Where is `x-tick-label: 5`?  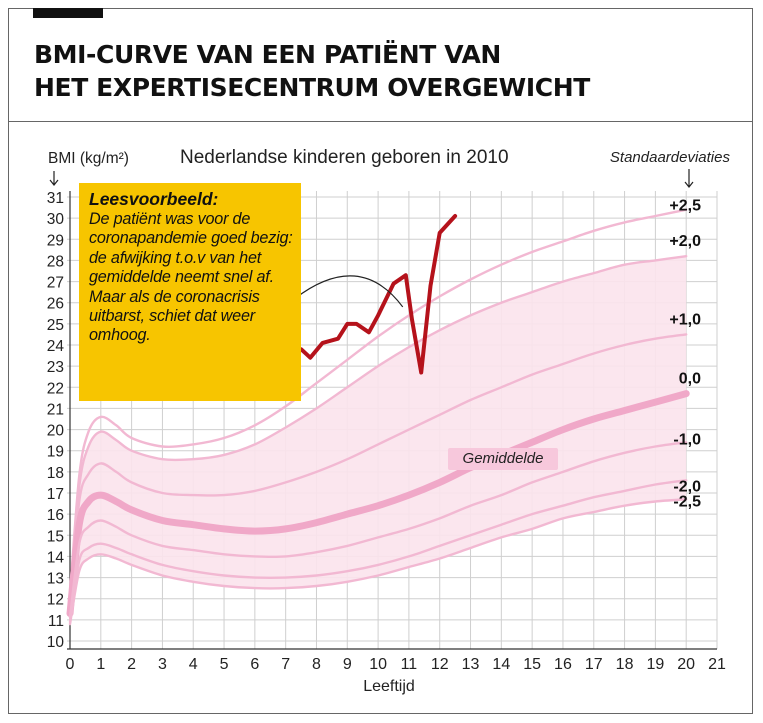 x-tick-label: 5 is located at coordinates (224, 664).